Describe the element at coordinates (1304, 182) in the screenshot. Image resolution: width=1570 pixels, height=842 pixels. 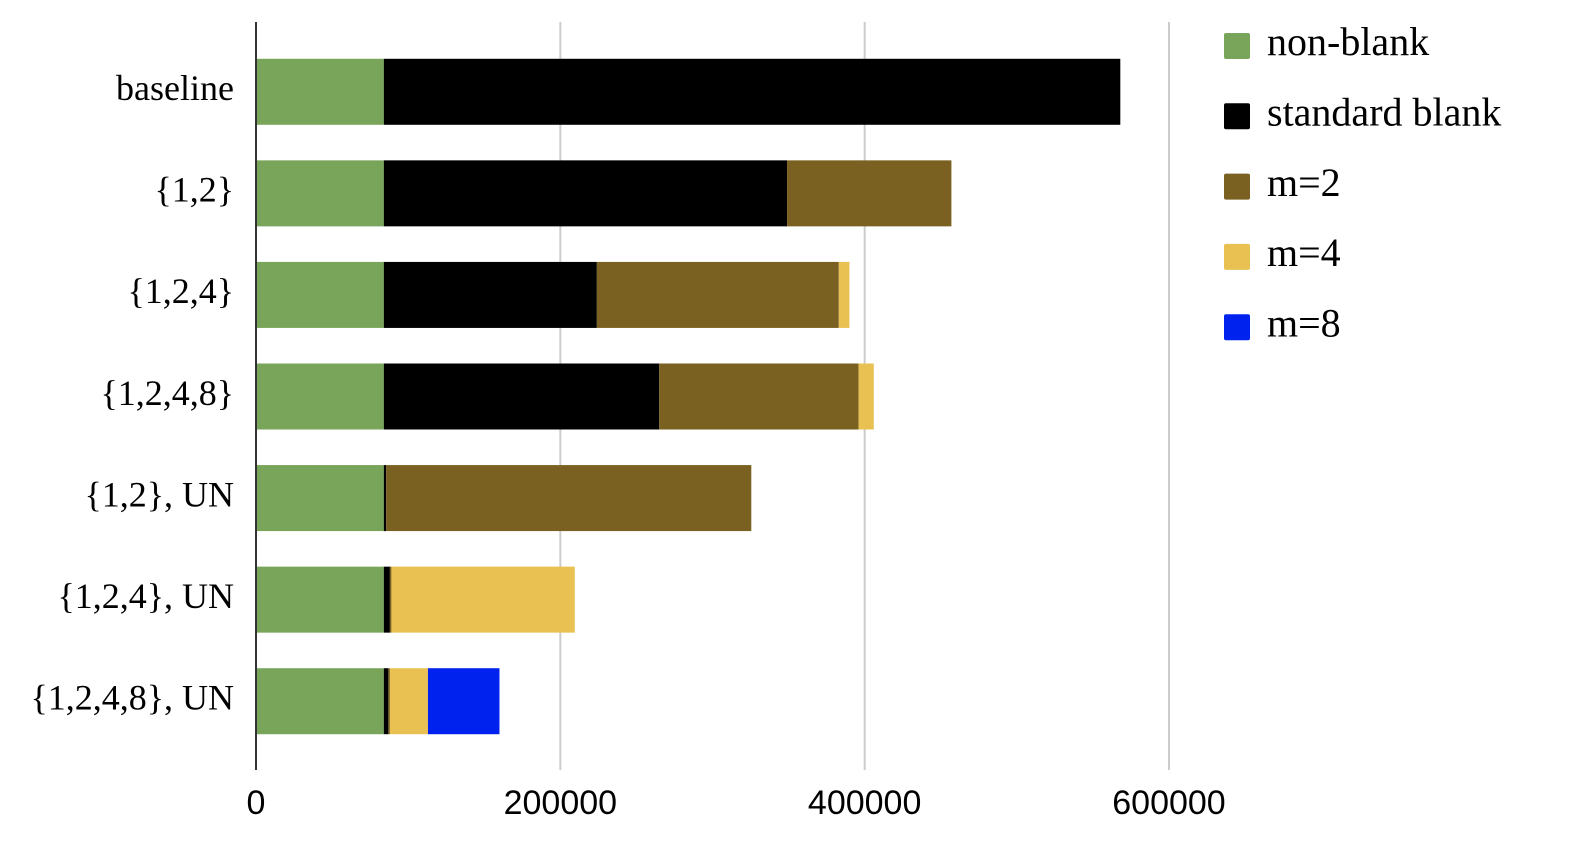
I see `legend-label: m=2` at that location.